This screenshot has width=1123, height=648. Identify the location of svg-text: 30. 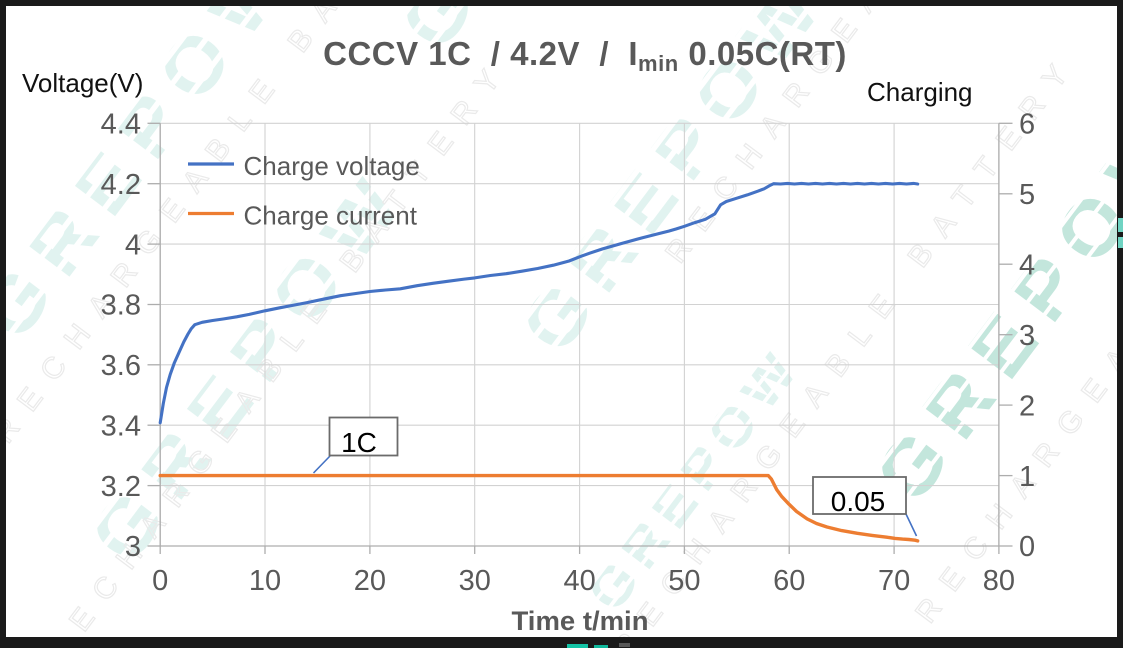
(475, 581).